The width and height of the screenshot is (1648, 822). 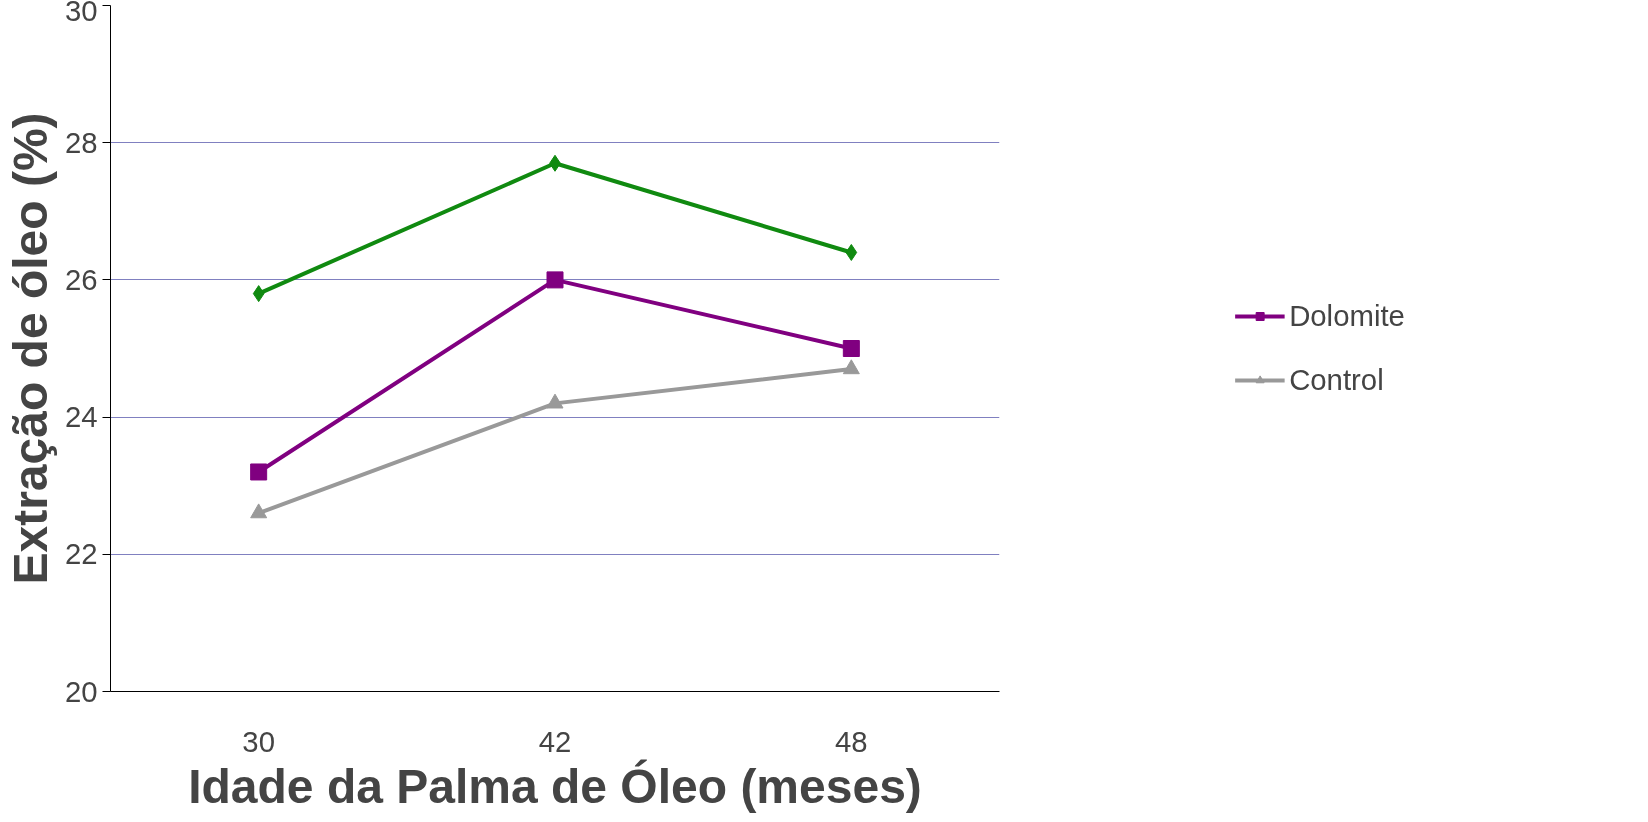 What do you see at coordinates (851, 741) in the screenshot?
I see `x-tick-label: 48` at bounding box center [851, 741].